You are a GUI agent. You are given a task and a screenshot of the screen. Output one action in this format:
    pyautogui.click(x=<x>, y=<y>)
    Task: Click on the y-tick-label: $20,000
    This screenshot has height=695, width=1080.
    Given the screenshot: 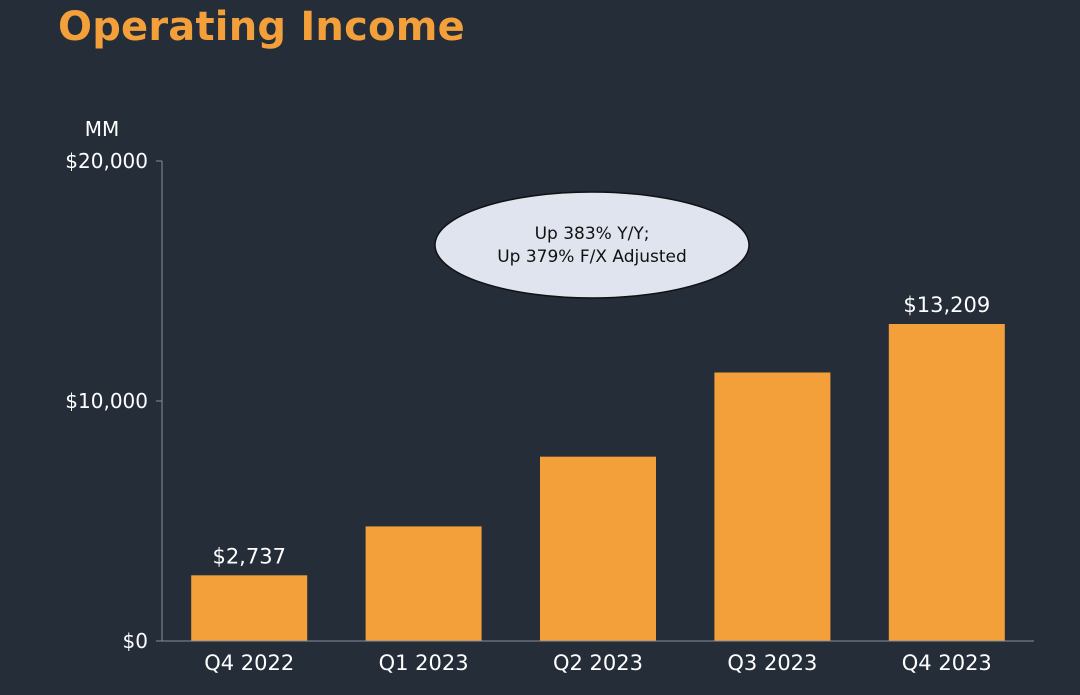 What is the action you would take?
    pyautogui.click(x=106, y=161)
    